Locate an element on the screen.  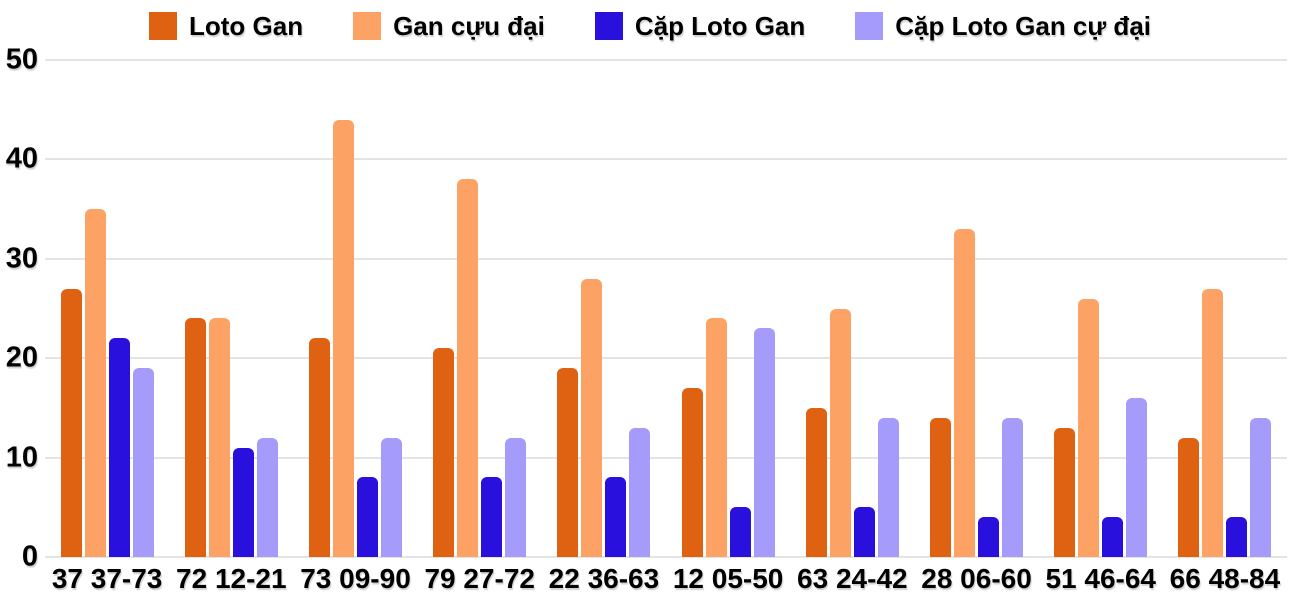
y-axis-tick-label: 30 is located at coordinates (21, 258).